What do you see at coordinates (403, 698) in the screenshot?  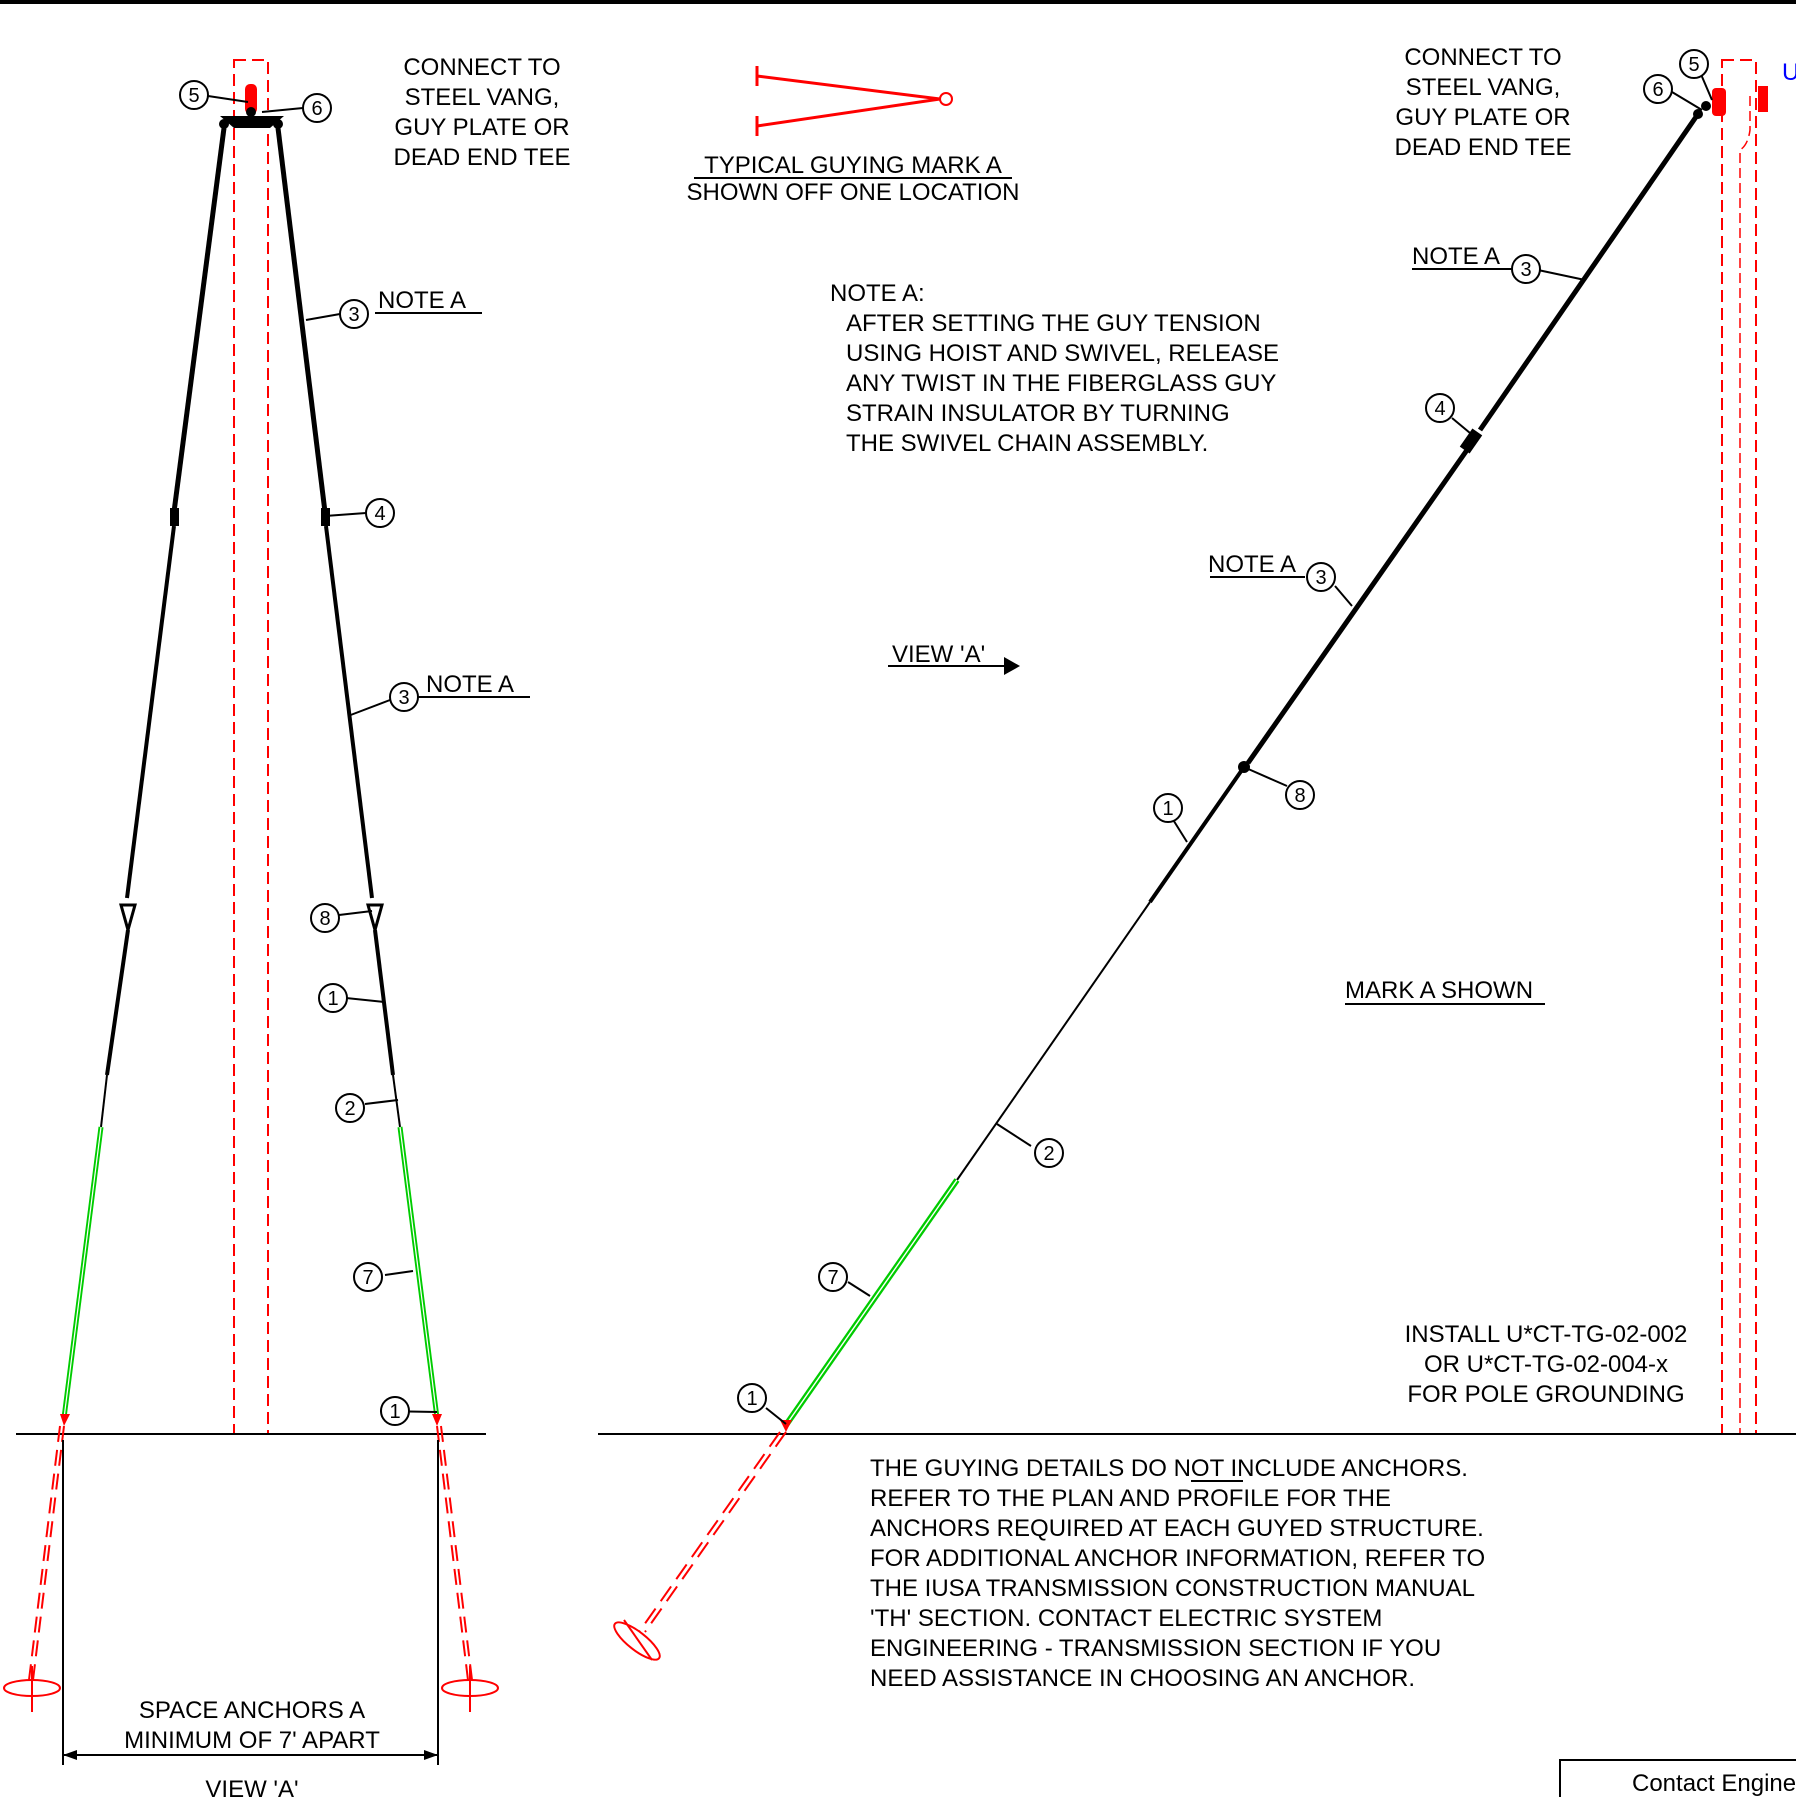 I see `callout-3-left-lower: 3` at bounding box center [403, 698].